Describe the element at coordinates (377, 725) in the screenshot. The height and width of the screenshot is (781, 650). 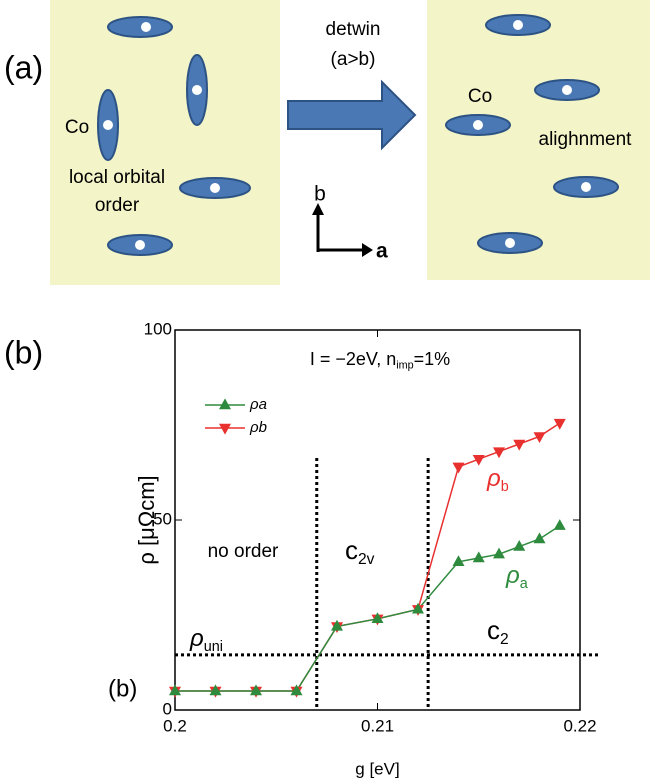
I see `x-tick-label: 0.21` at that location.